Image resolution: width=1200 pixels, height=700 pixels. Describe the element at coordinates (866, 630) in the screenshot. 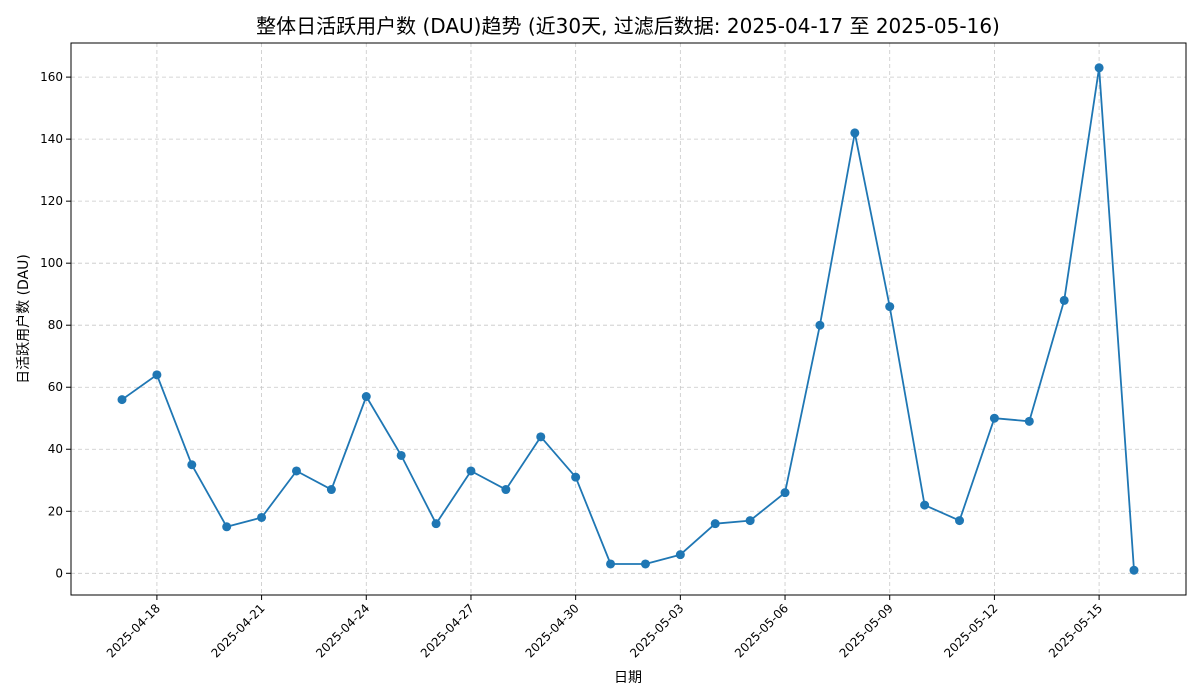

I see `x-tick-label: 2025-05-09` at that location.